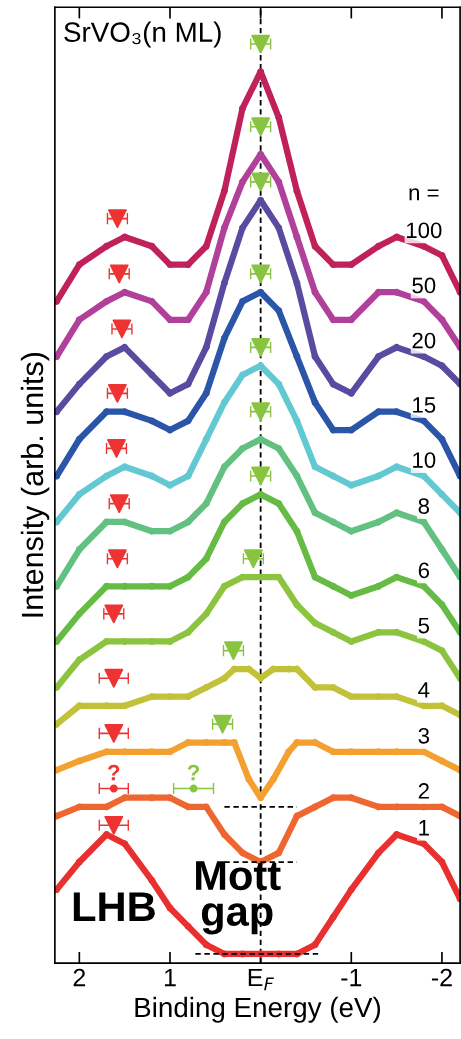 This screenshot has width=461, height=1039. What do you see at coordinates (261, 979) in the screenshot?
I see `x-tick-label: E$_{F}$` at bounding box center [261, 979].